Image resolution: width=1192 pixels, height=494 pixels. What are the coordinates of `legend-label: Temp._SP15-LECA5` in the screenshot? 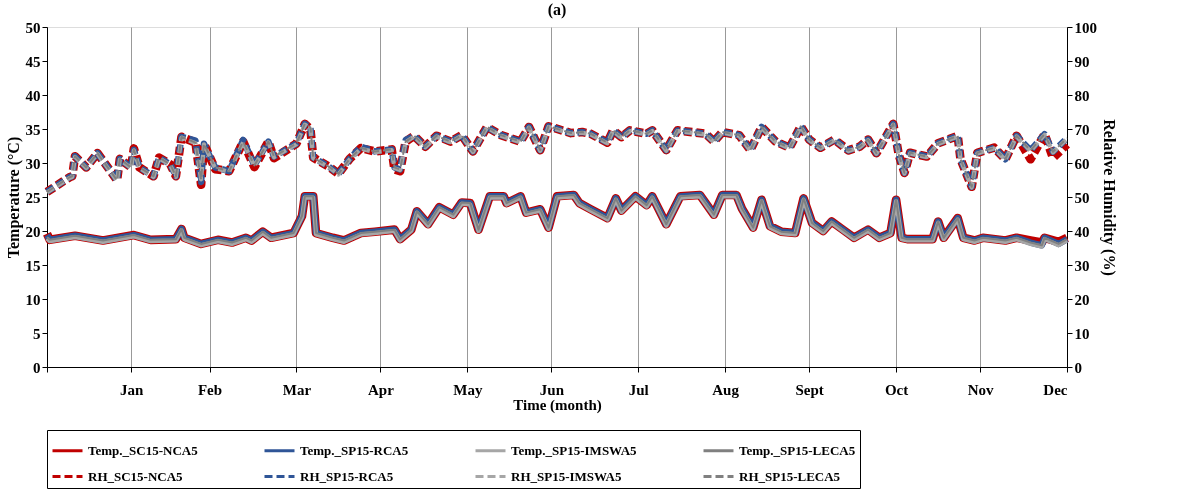 It's located at (797, 450).